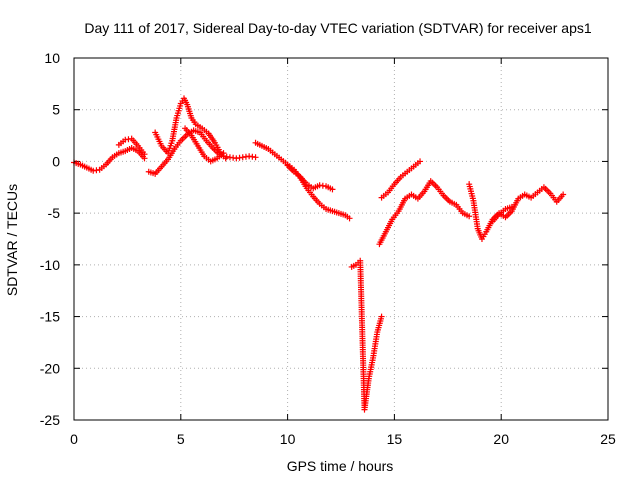 Image resolution: width=640 pixels, height=480 pixels. I want to click on y-tick-label: -20, so click(50, 368).